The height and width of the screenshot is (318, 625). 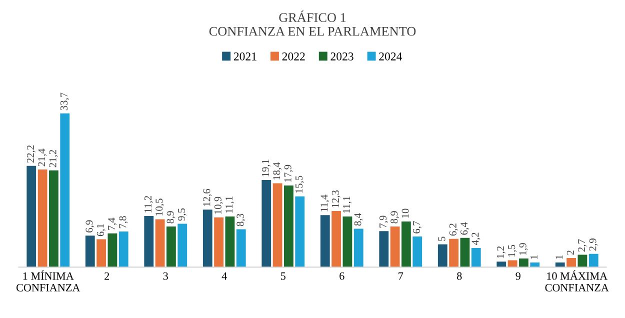 What do you see at coordinates (401, 276) in the screenshot?
I see `x-tick-label: 7` at bounding box center [401, 276].